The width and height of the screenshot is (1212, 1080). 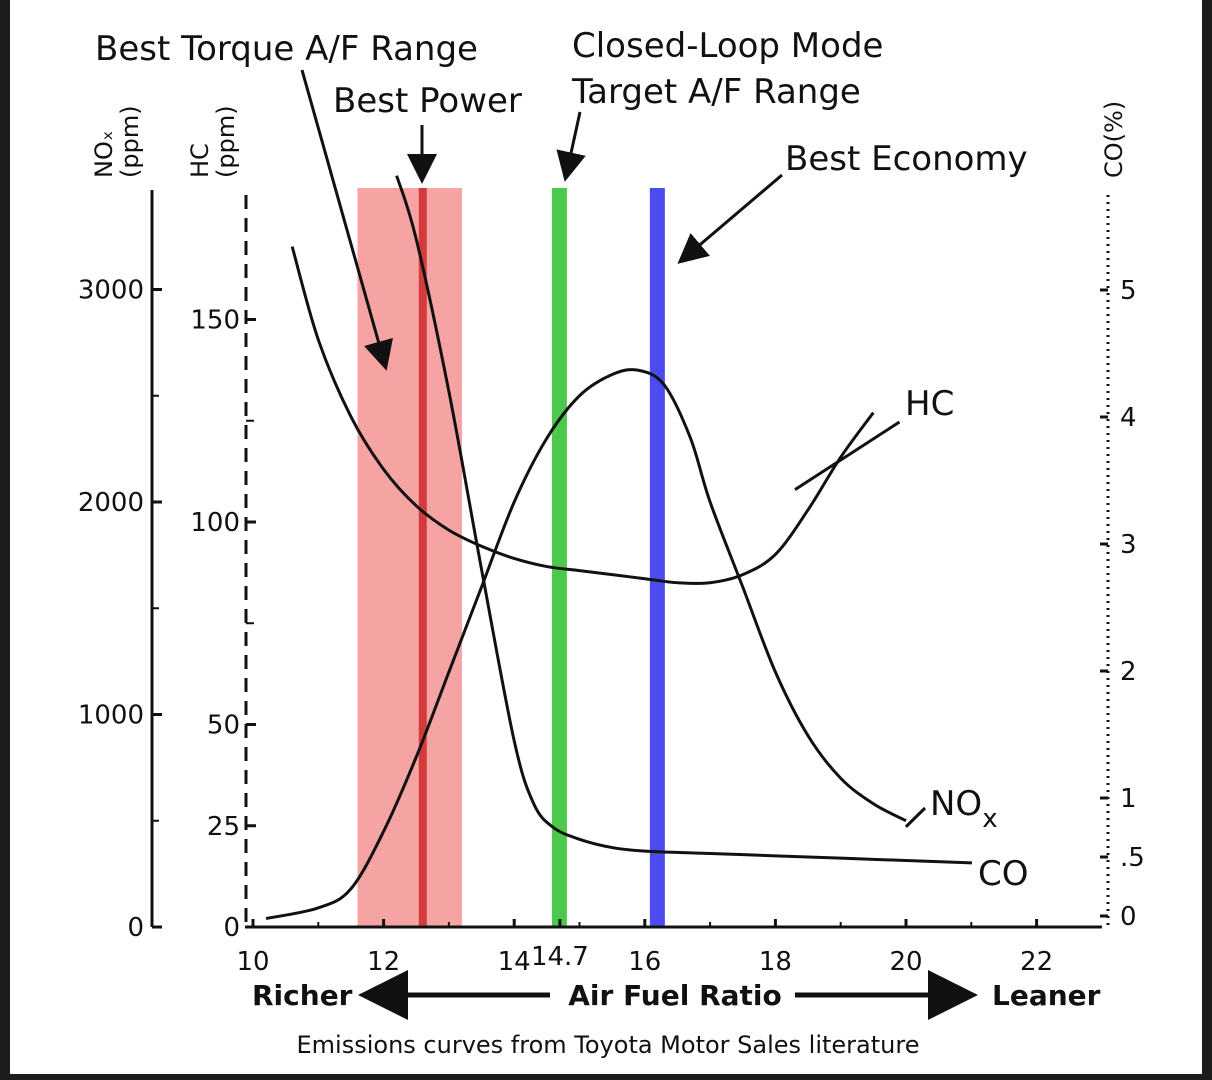 What do you see at coordinates (675, 995) in the screenshot?
I see `x-axis-label: Air Fuel Ratio` at bounding box center [675, 995].